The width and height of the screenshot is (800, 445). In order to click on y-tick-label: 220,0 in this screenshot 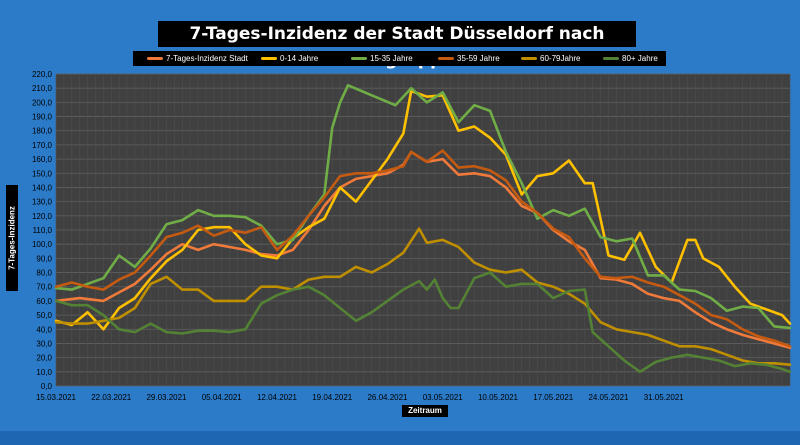, I will do `click(42, 74)`.